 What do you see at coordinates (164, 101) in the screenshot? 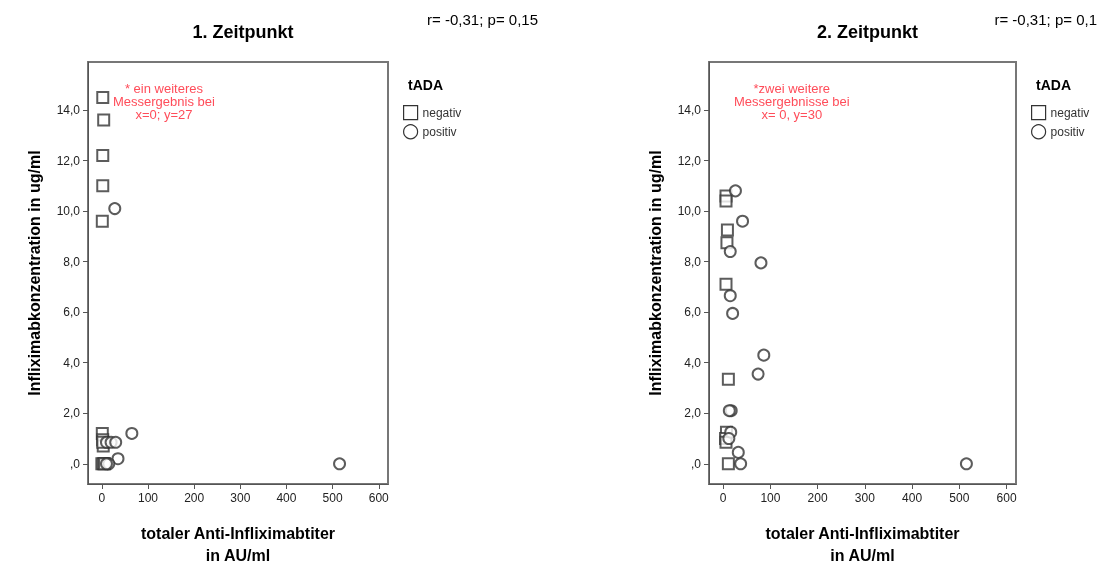
I see `annotation: * ein weiteres Messergebnis bei x=0; y=27` at bounding box center [164, 101].